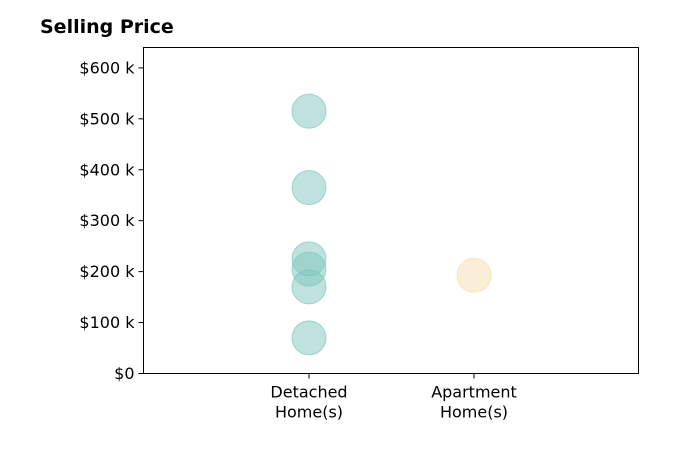 The height and width of the screenshot is (462, 679). What do you see at coordinates (308, 402) in the screenshot?
I see `x-tick-label: Detached Home(s)` at bounding box center [308, 402].